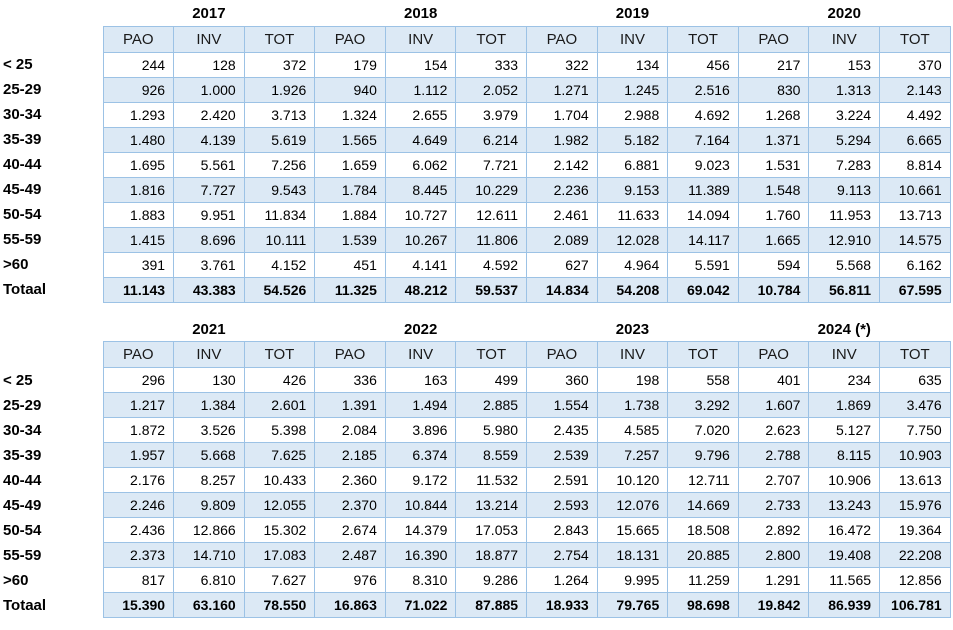  What do you see at coordinates (915, 214) in the screenshot?
I see `data-cell: 13.713` at bounding box center [915, 214].